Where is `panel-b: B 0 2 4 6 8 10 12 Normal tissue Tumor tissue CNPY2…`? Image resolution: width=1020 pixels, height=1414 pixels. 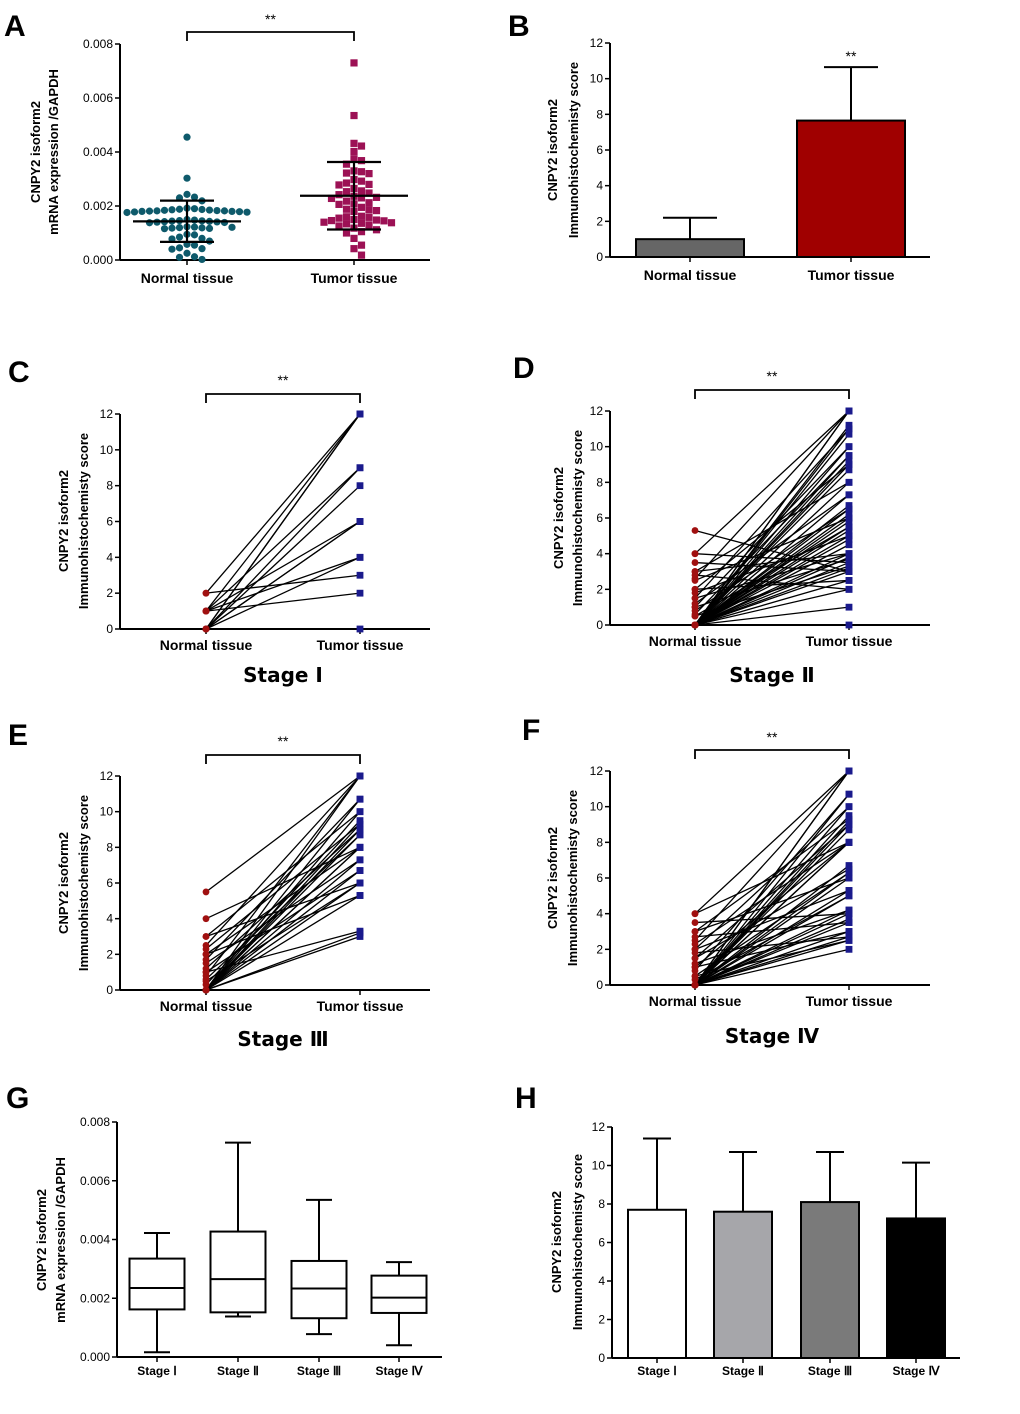
panel-b: B 0 2 4 6 8 10 12 Normal tissue Tumor tissue CNPY2… is located at coordinates (719, 146).